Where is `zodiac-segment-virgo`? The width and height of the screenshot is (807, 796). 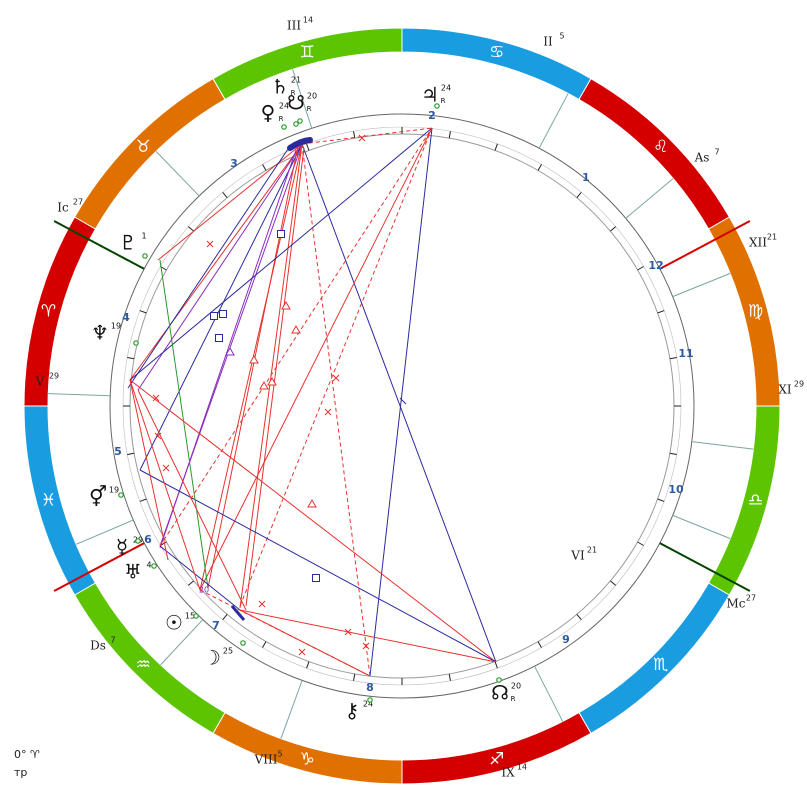
zodiac-segment-virgo is located at coordinates (744, 311).